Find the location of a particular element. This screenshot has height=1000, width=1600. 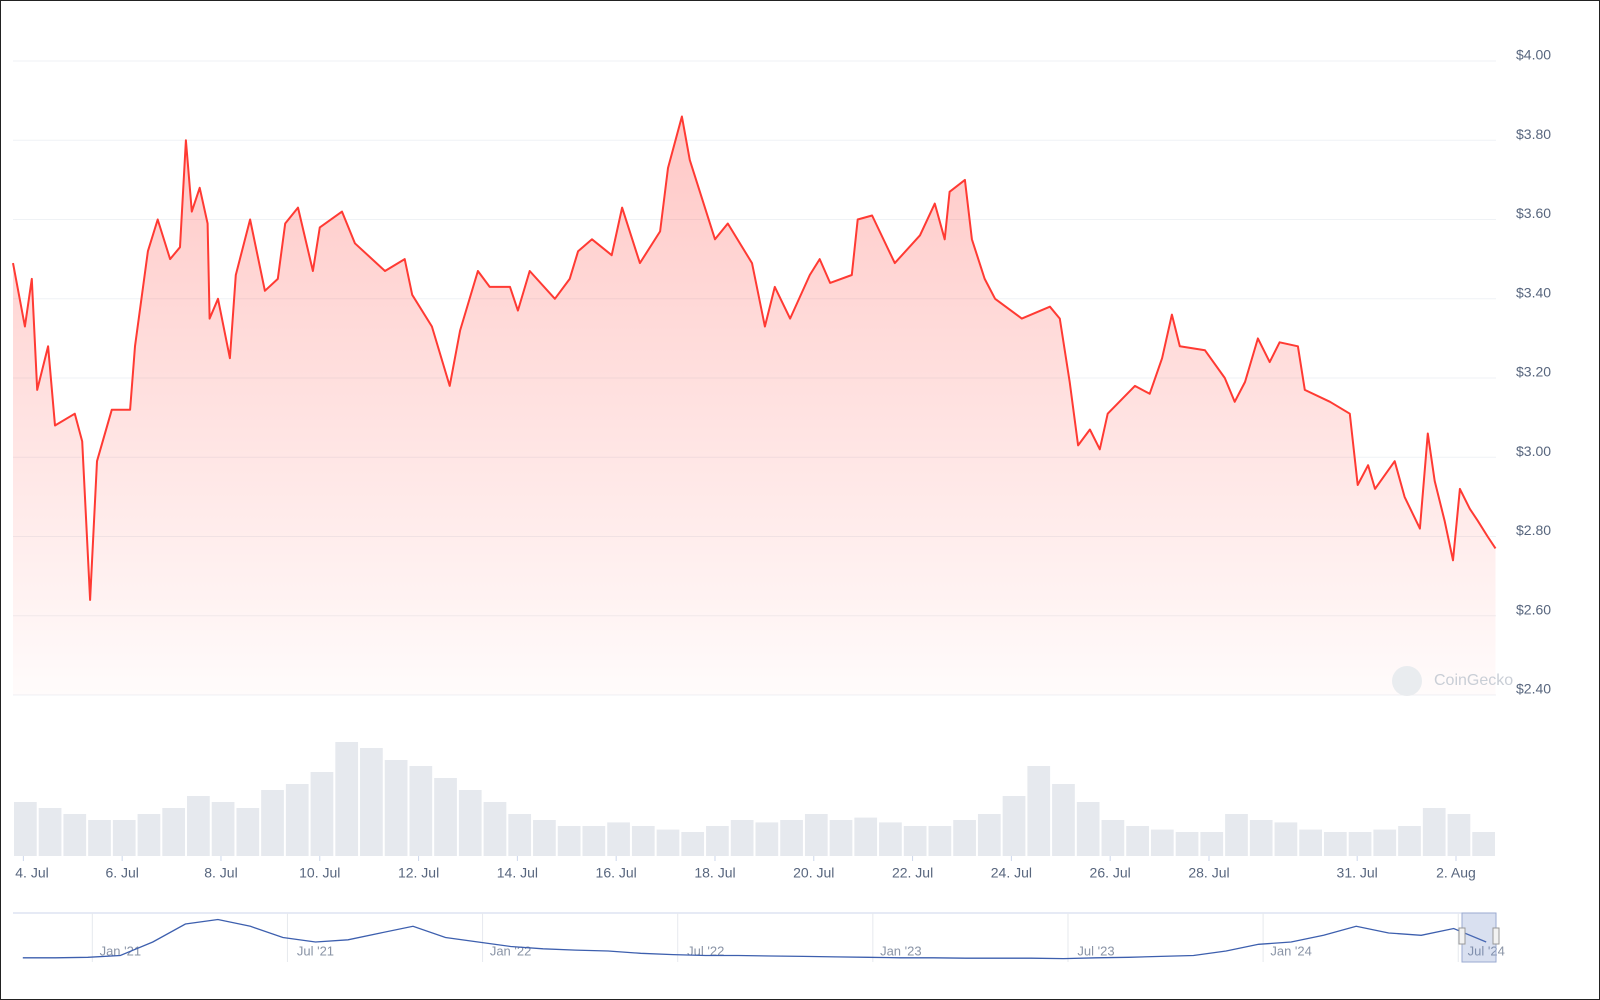

x-tick-label: 10. Jul is located at coordinates (319, 873).